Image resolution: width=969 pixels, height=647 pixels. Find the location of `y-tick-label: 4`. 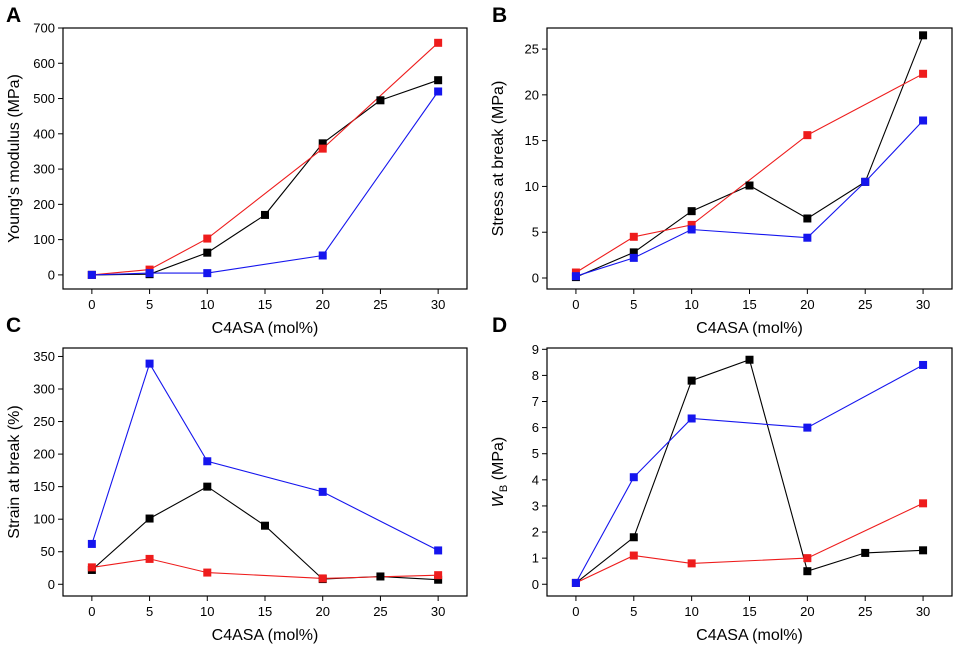

y-tick-label: 4 is located at coordinates (535, 479).